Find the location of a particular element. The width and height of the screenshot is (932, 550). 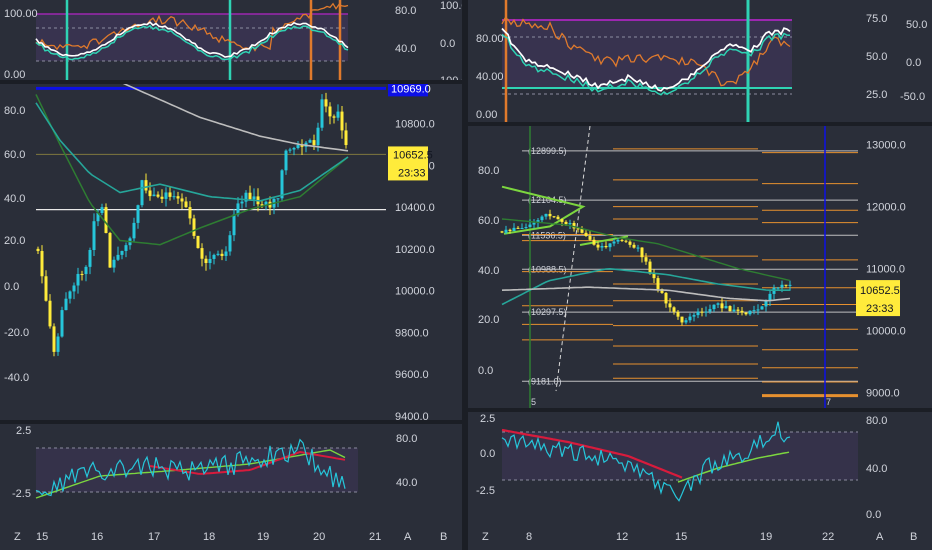

right-tick: 13000.0 is located at coordinates (886, 146).